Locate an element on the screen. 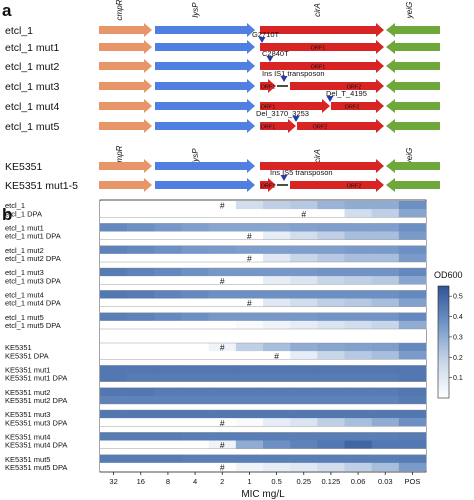  strain-row: etcl_1 mut4 ORF1 ORF2 Del_T_4195 is located at coordinates (222, 101).